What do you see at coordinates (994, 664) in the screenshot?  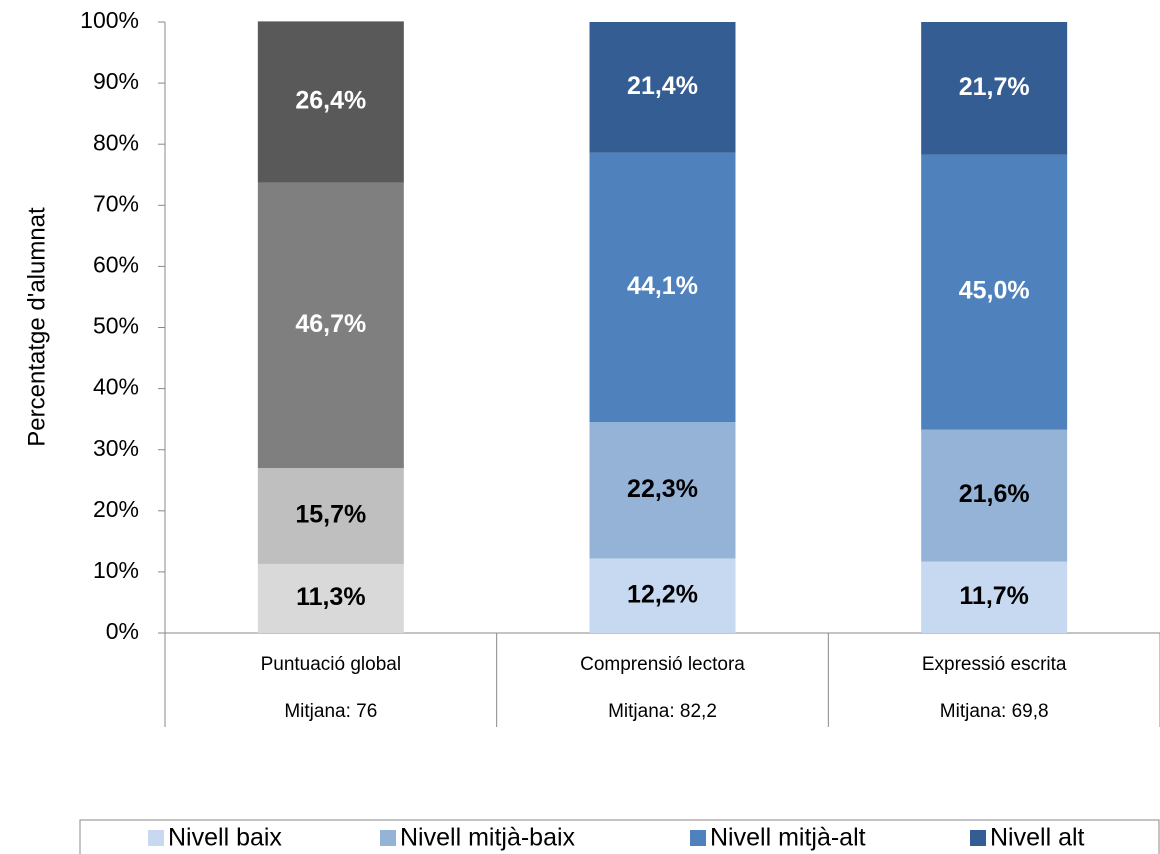 I see `x-tick-label: Expressió escrita` at bounding box center [994, 664].